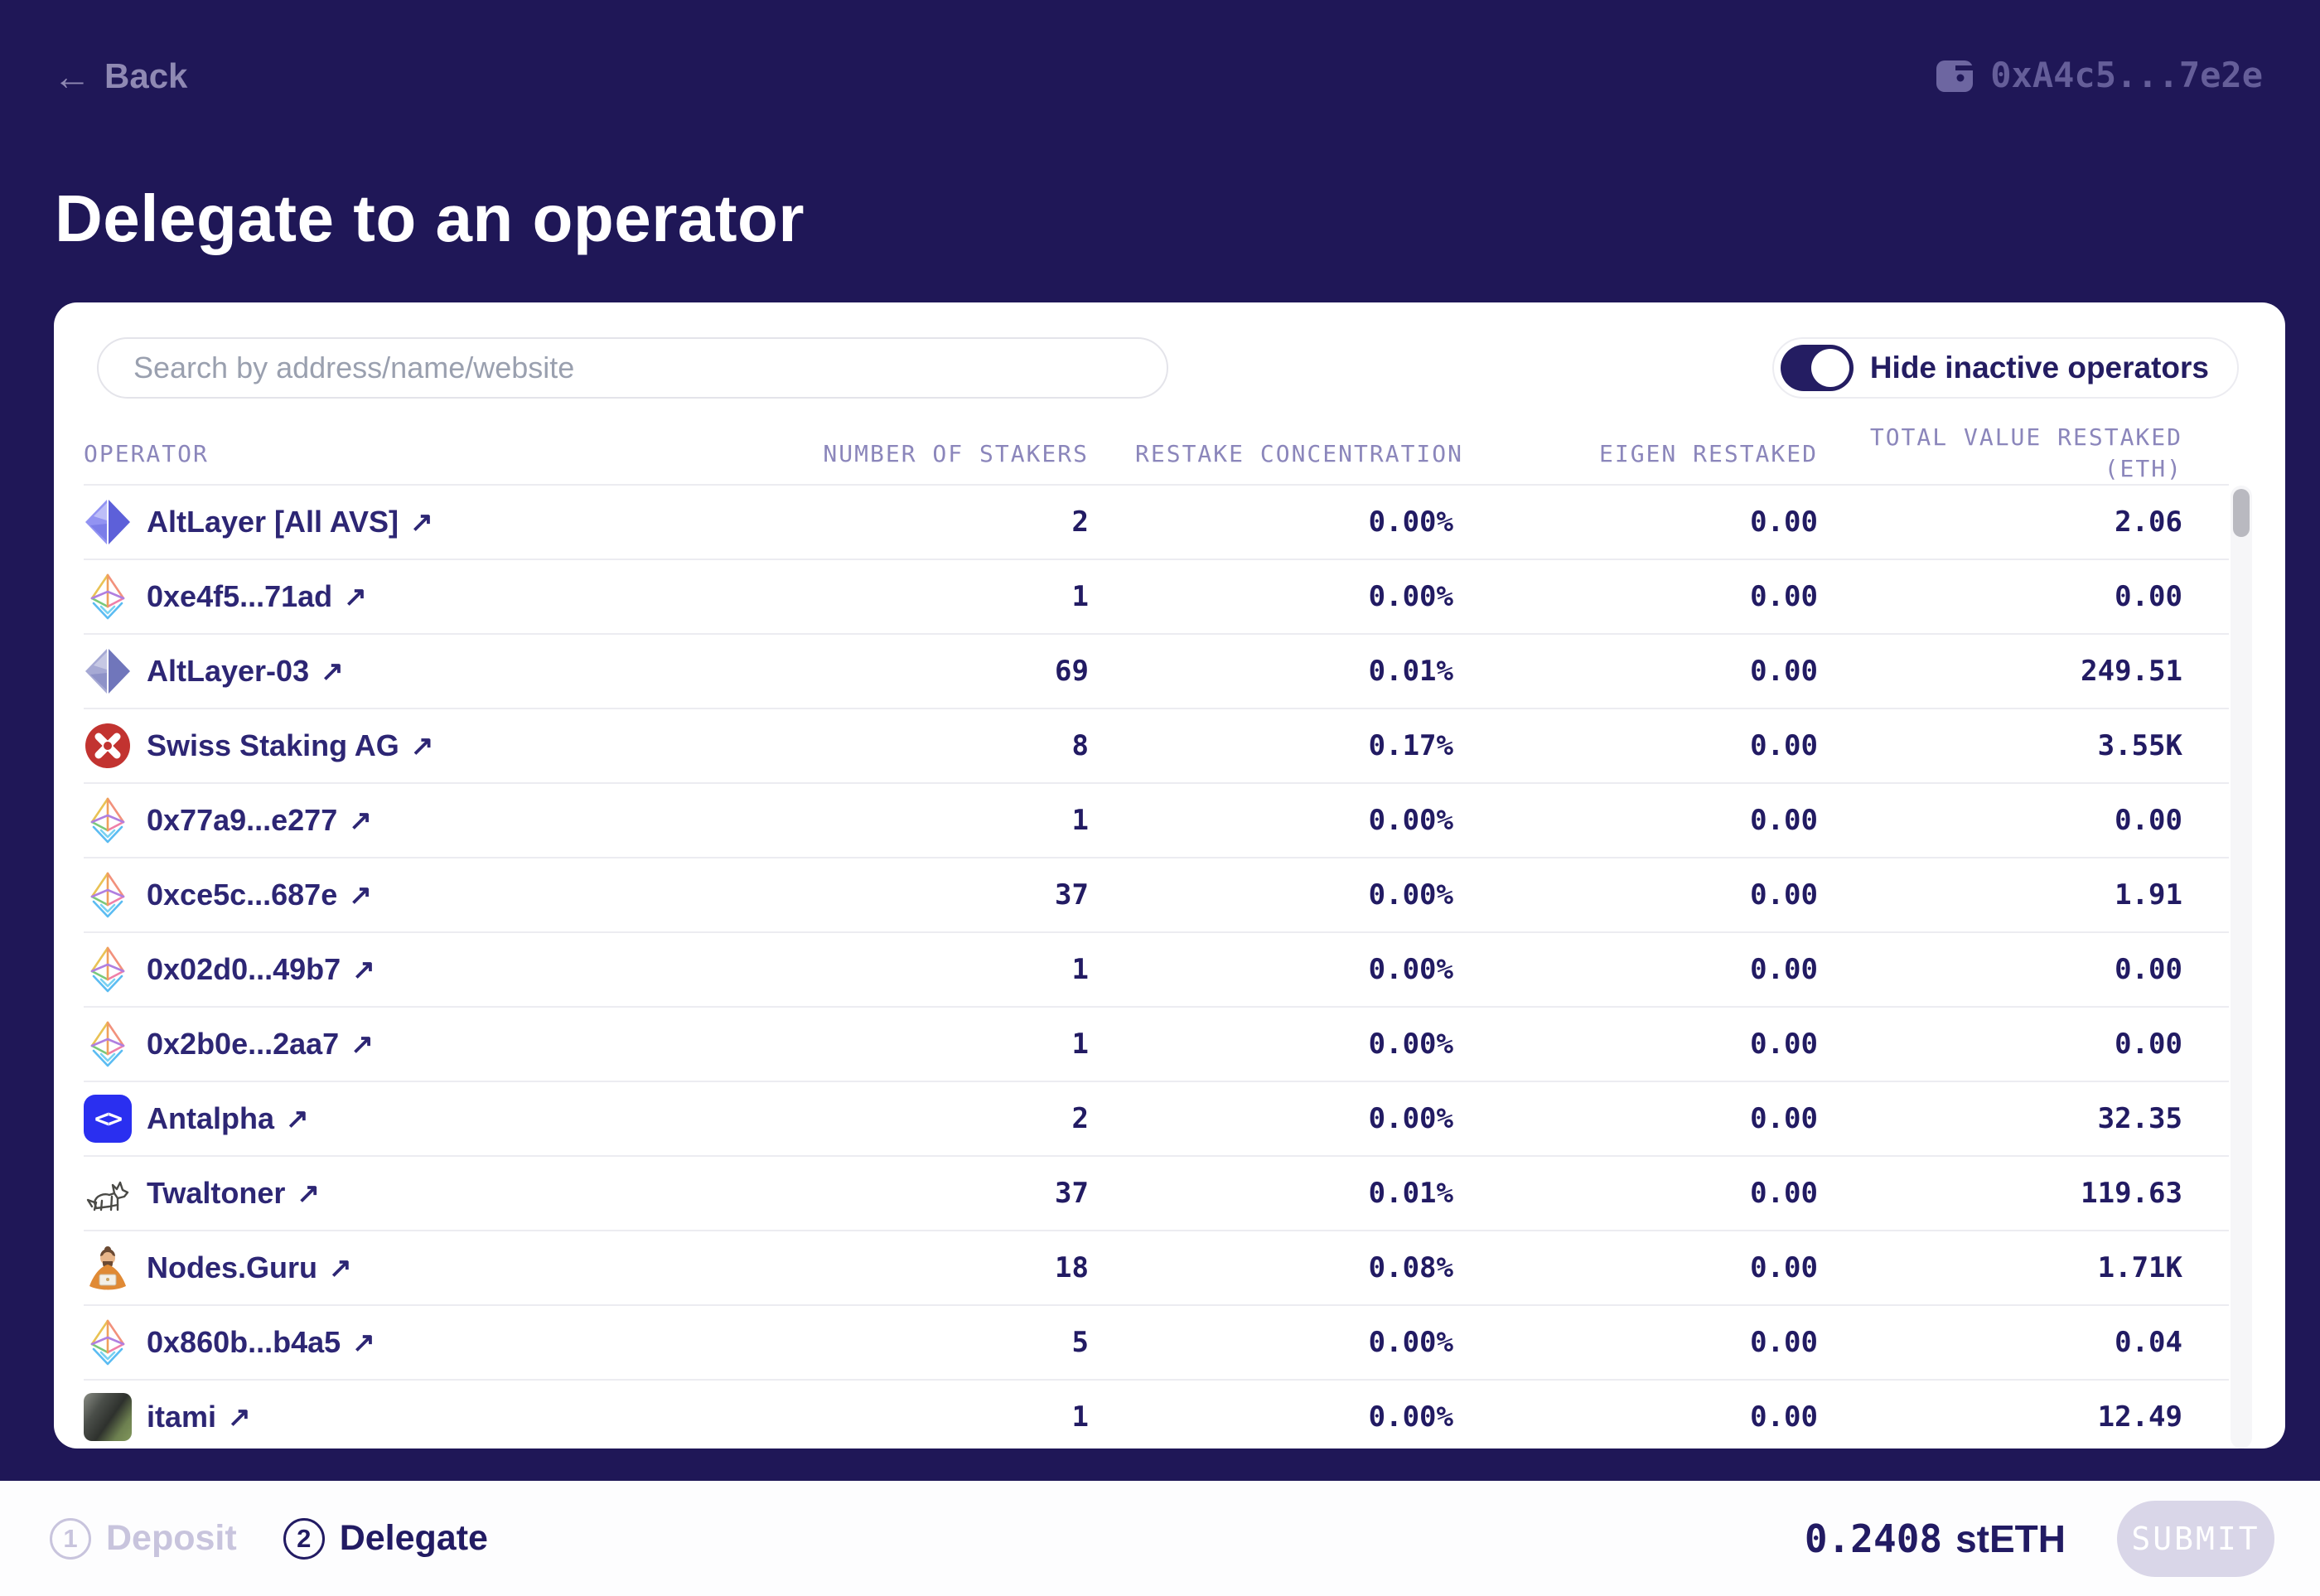  What do you see at coordinates (2039, 367) in the screenshot?
I see `toggle-label: Hide inactive operators` at bounding box center [2039, 367].